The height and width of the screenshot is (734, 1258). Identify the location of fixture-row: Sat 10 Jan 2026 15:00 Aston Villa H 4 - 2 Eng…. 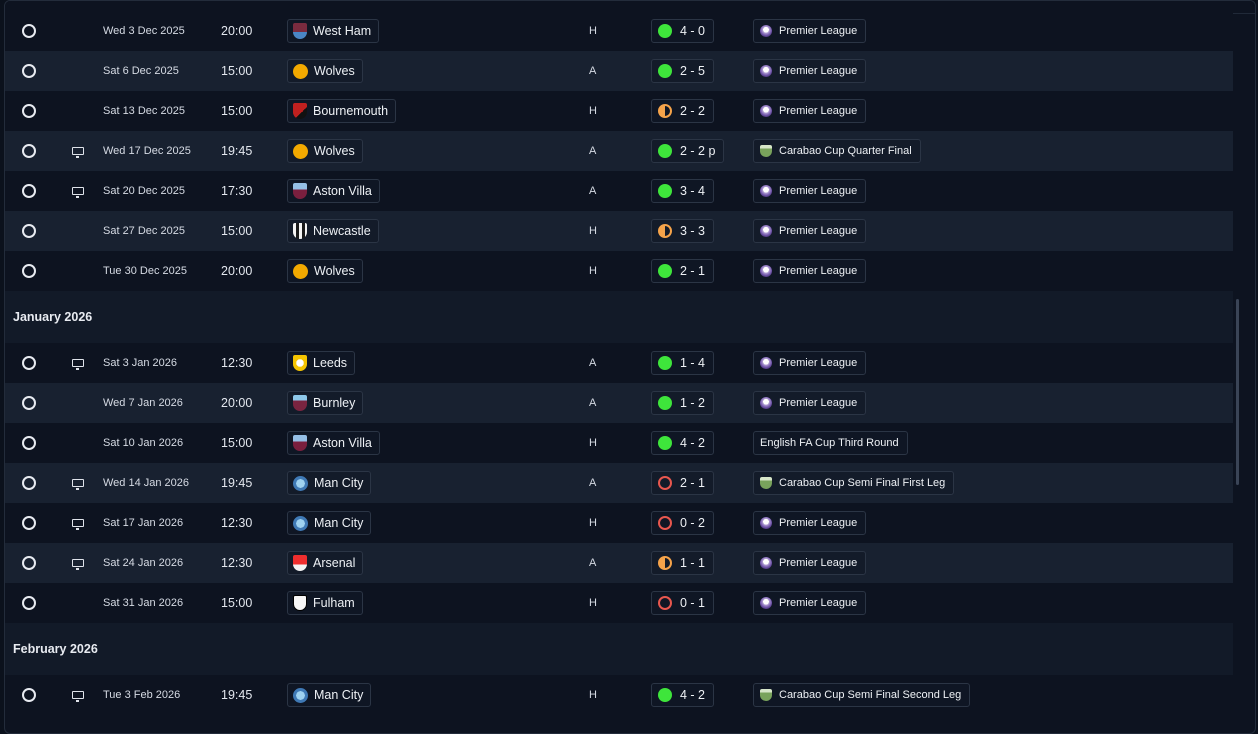
(619, 443).